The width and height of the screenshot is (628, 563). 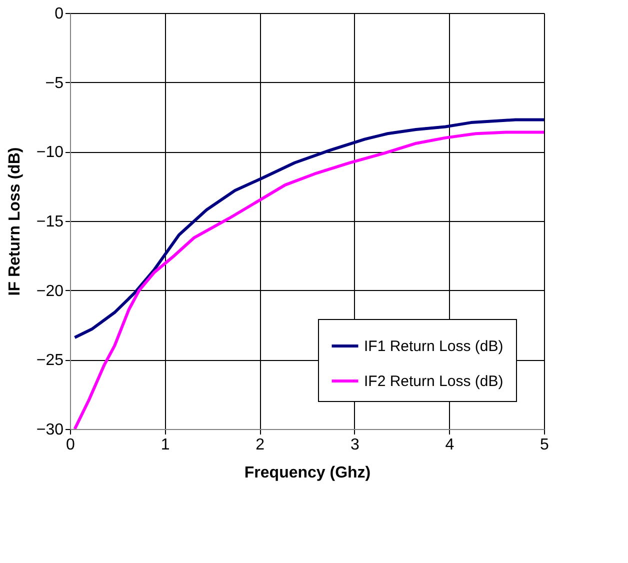 I want to click on y-tick-label: −15, so click(x=50, y=222).